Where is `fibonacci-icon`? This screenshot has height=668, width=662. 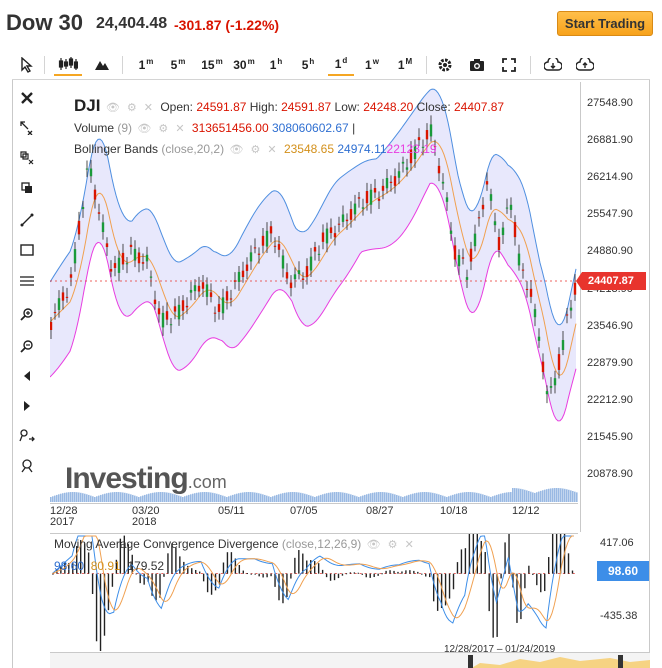
fibonacci-icon is located at coordinates (27, 282).